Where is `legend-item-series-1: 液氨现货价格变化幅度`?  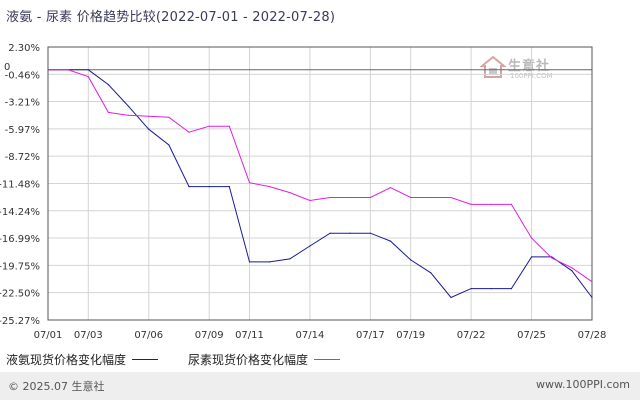 legend-item-series-1: 液氨现货价格变化幅度 is located at coordinates (82, 359).